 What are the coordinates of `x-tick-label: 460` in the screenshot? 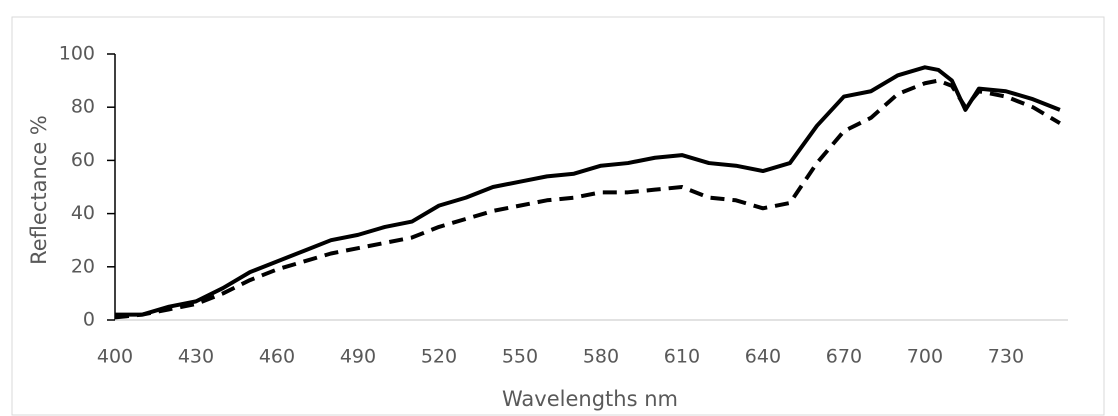 It's located at (277, 357).